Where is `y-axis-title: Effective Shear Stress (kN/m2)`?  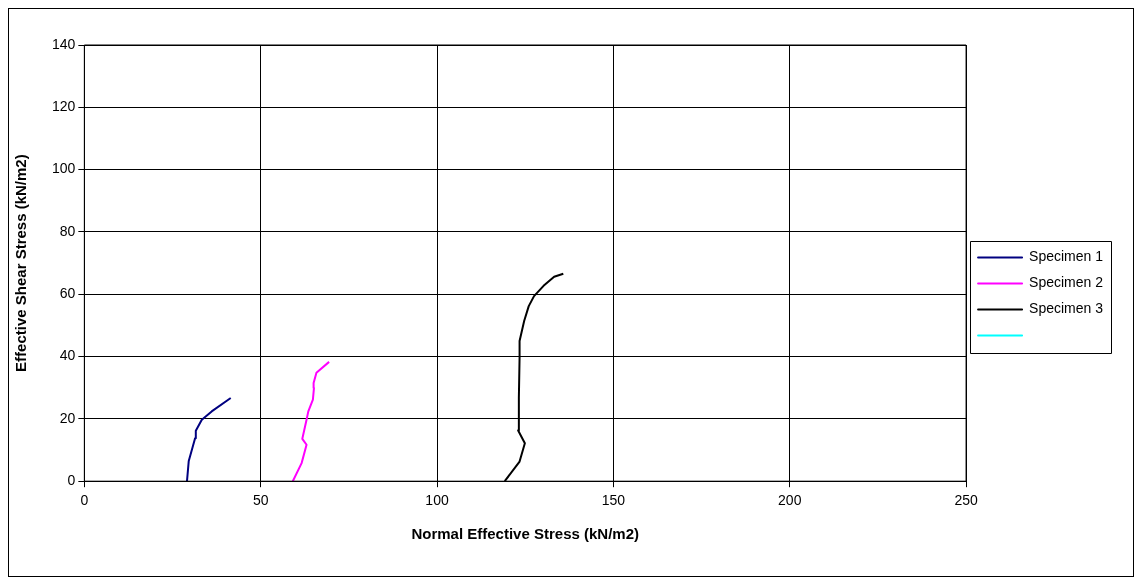
y-axis-title: Effective Shear Stress (kN/m2) is located at coordinates (21, 263).